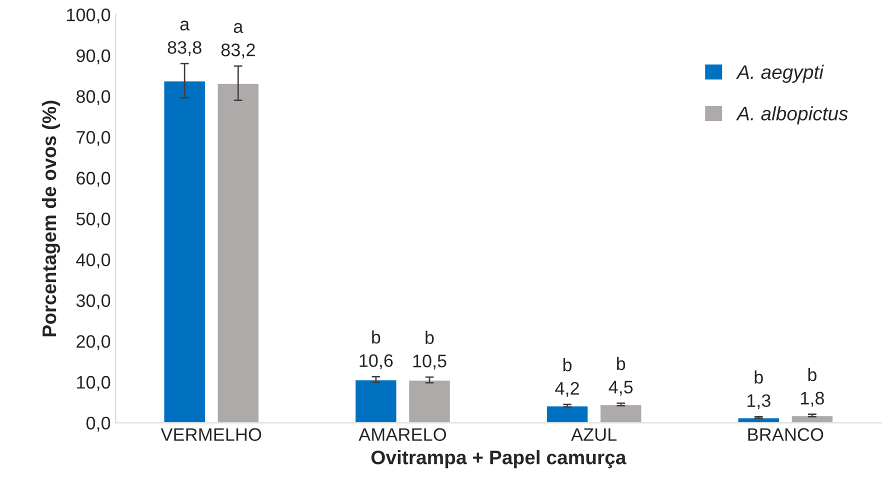 The height and width of the screenshot is (486, 890). I want to click on y-tick-label: 50,0, so click(93, 220).